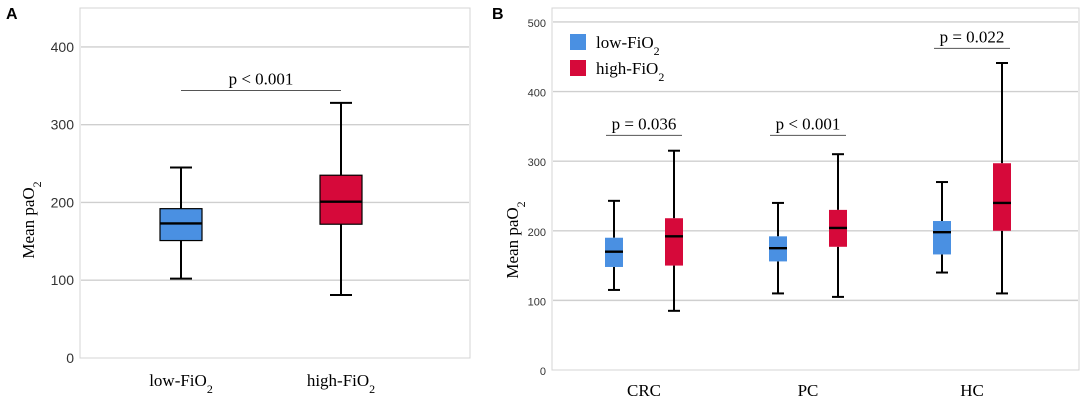  What do you see at coordinates (262, 383) in the screenshot?
I see `panel-a-category-labels: low-FiO2 high-FiO2` at bounding box center [262, 383].